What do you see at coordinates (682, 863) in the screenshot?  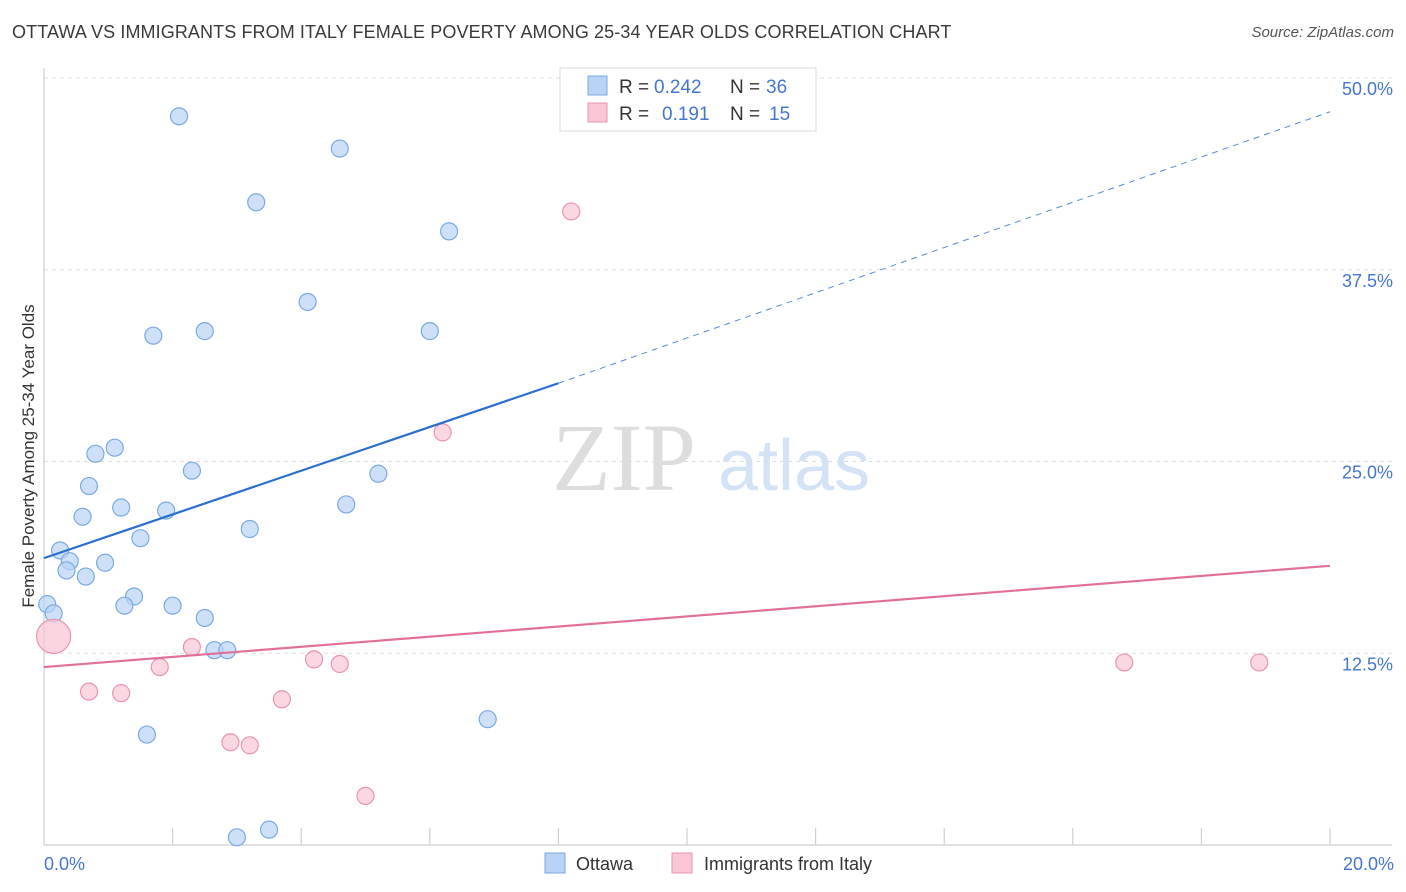 I see `bottom-legend-swatch-italy` at bounding box center [682, 863].